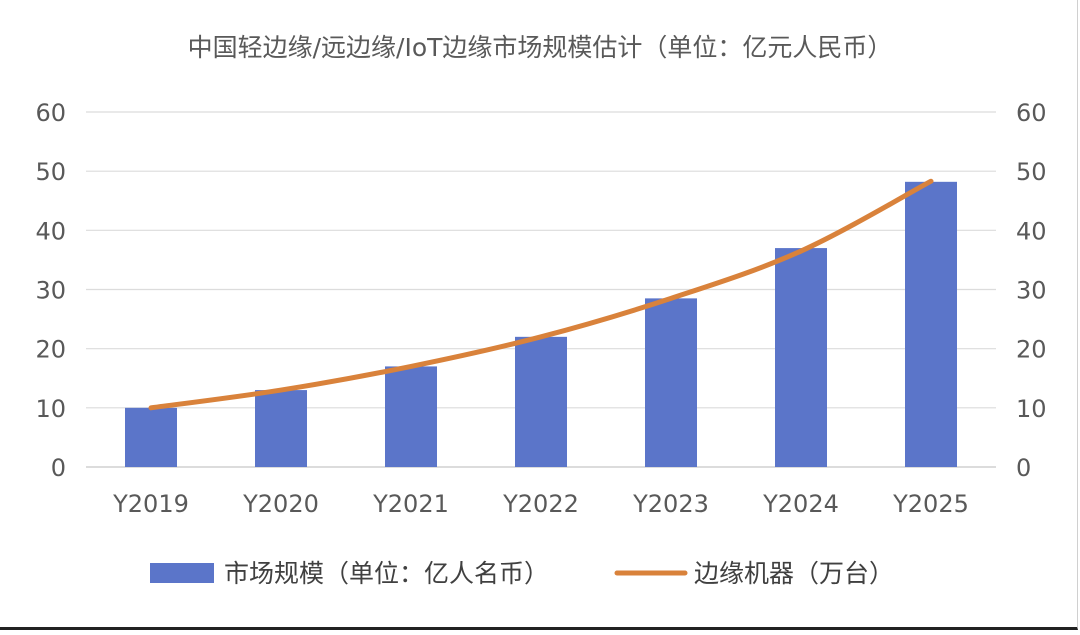 Image resolution: width=1080 pixels, height=635 pixels. Describe the element at coordinates (540, 47) in the screenshot. I see `chart-title: 中国轻边缘/远边缘/IoT边缘市场规模估计（单位：亿元人民币）` at that location.